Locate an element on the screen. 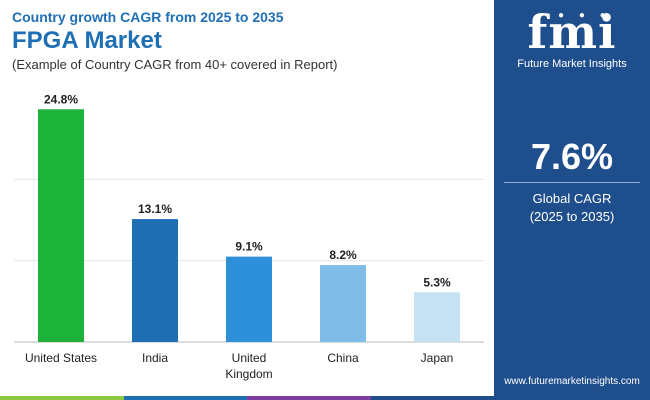 Image resolution: width=650 pixels, height=400 pixels. logo-subtitle: Future Market Insights is located at coordinates (572, 64).